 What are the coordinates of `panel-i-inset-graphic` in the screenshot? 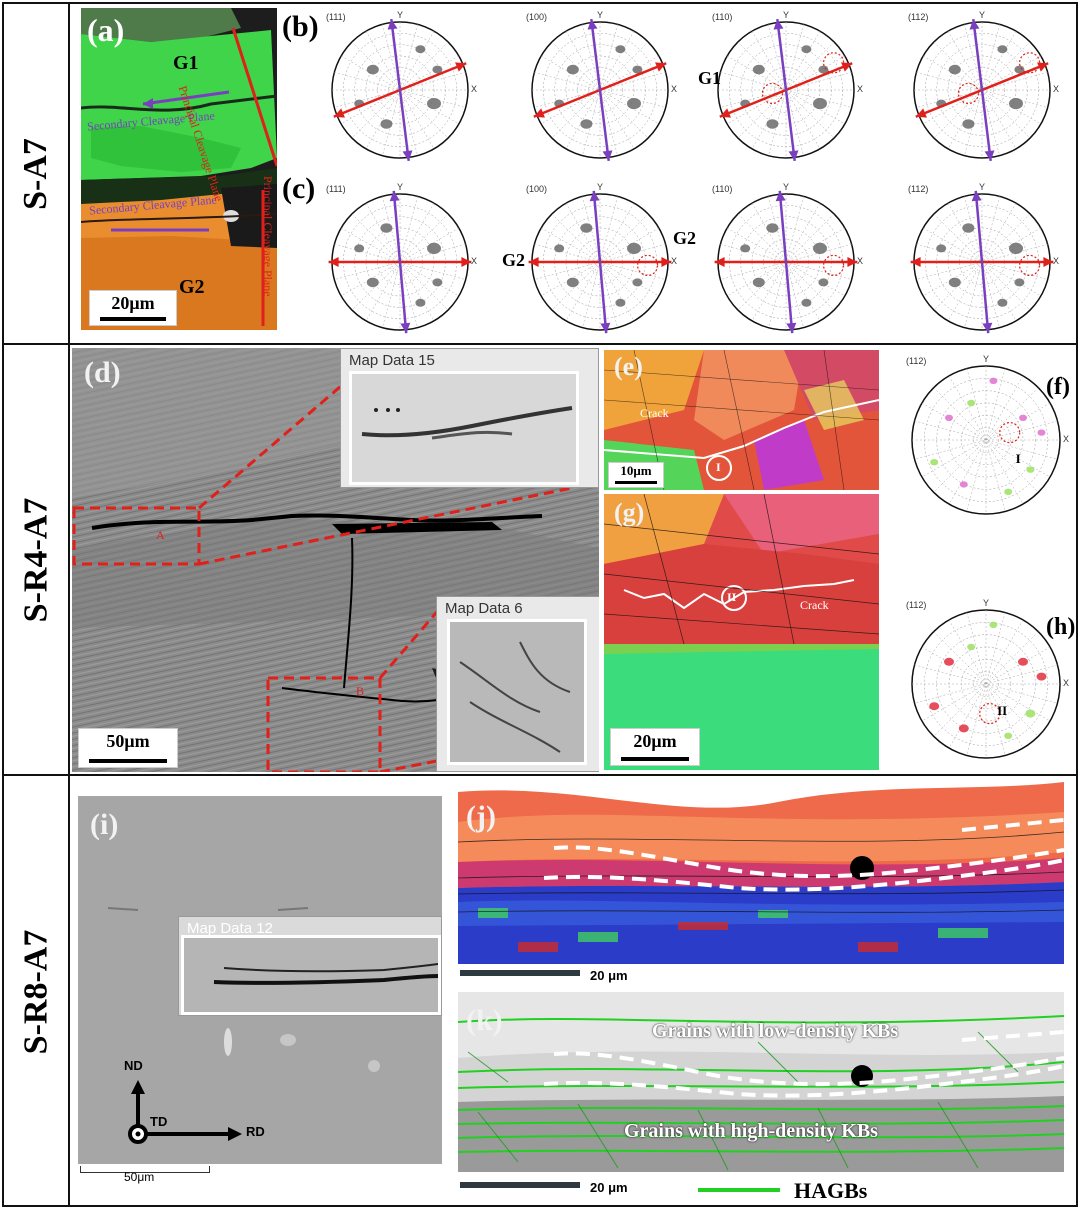 It's located at (326, 974).